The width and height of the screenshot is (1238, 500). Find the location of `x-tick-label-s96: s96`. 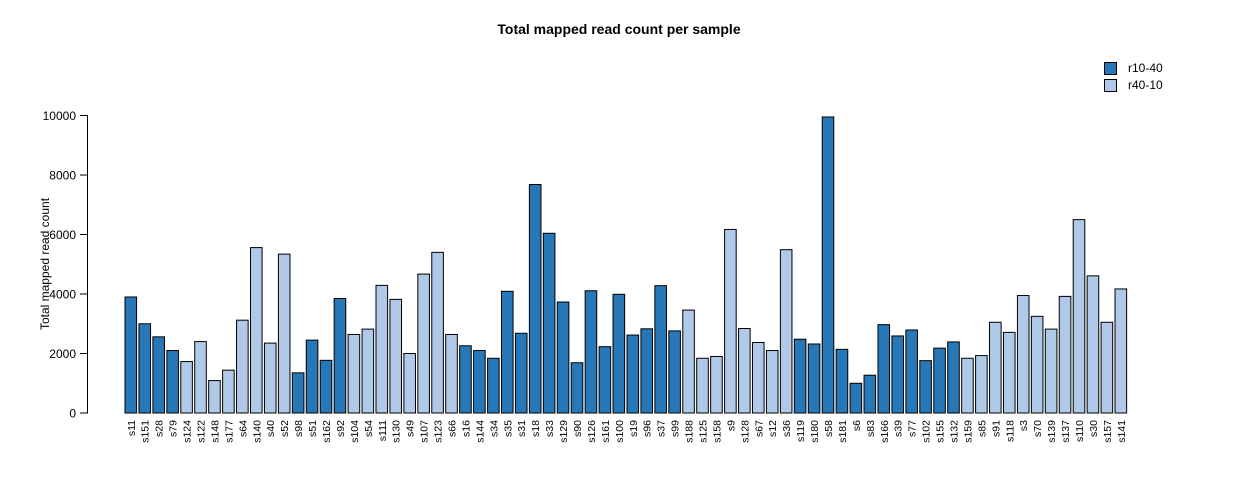

x-tick-label-s96: s96 is located at coordinates (648, 428).